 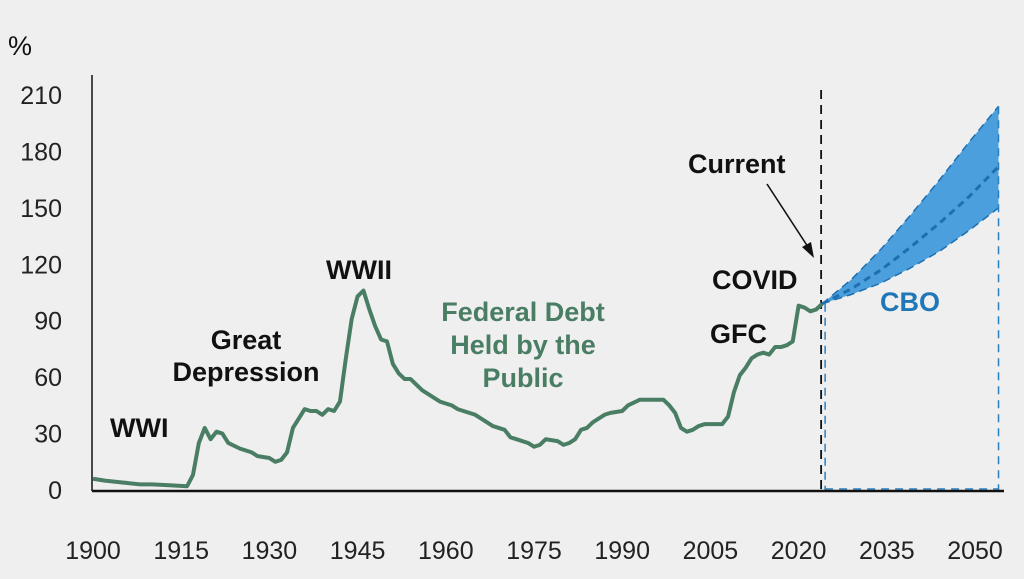 I want to click on x-tick-label: 1975, so click(x=534, y=551).